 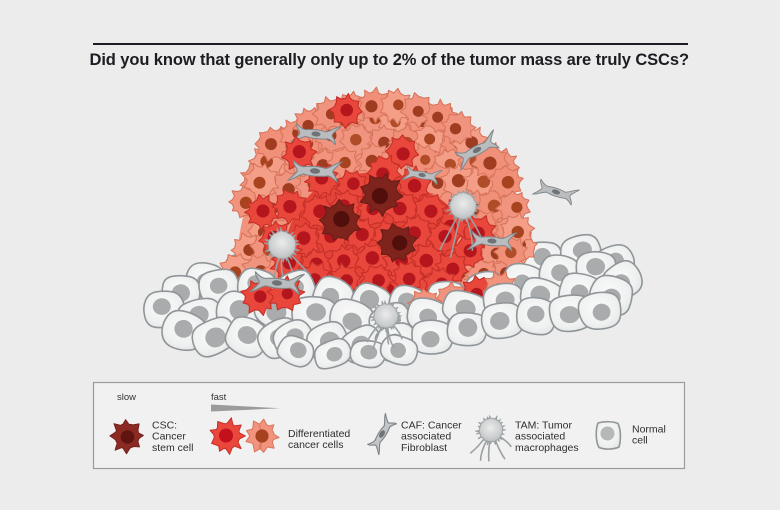 I want to click on svg-text: Normal, so click(x=649, y=430).